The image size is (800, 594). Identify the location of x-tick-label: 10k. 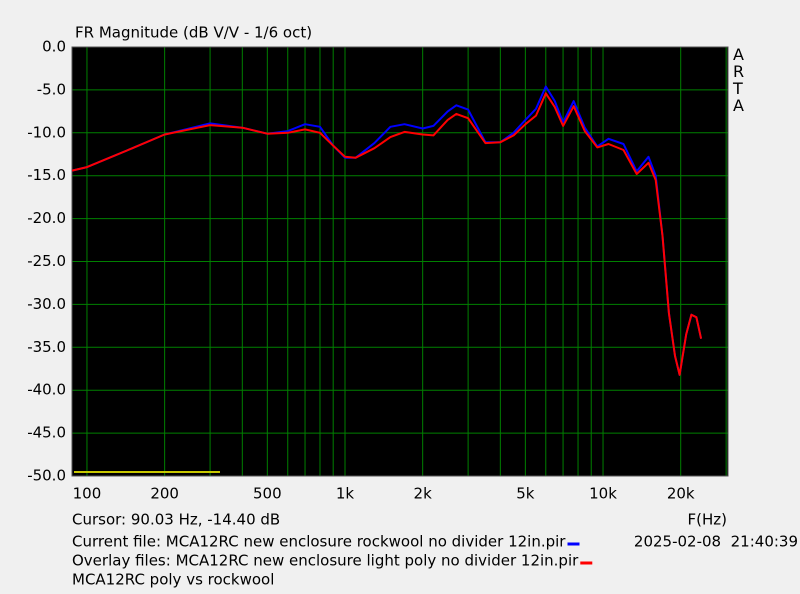
(603, 494).